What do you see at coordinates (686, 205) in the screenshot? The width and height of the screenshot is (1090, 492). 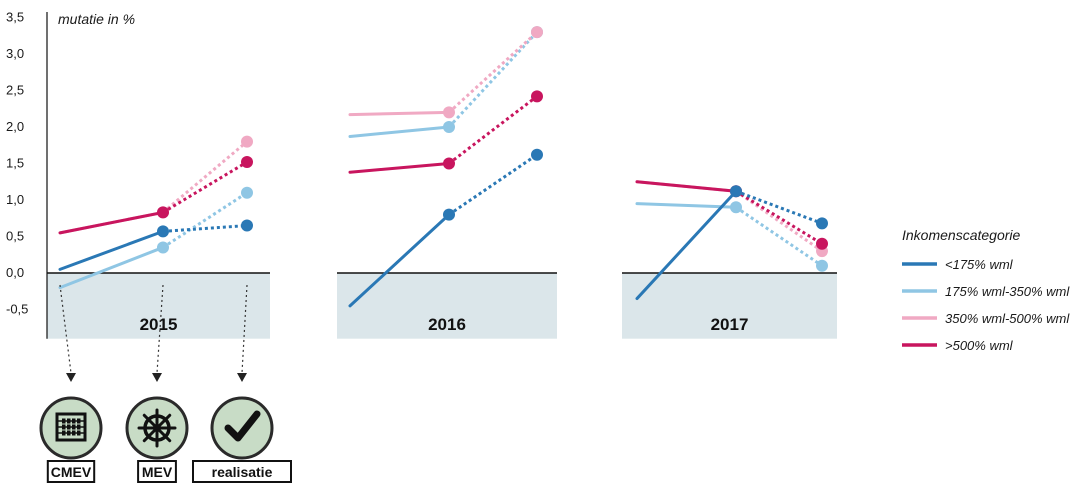 I see `series-175-wml-350-wml-2017-solid-line` at bounding box center [686, 205].